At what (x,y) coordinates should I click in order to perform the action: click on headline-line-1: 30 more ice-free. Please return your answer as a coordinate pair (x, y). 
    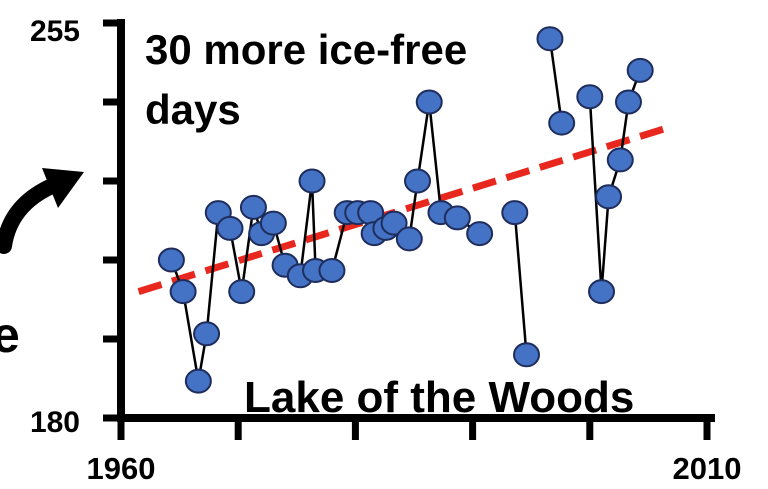
    Looking at the image, I should click on (306, 49).